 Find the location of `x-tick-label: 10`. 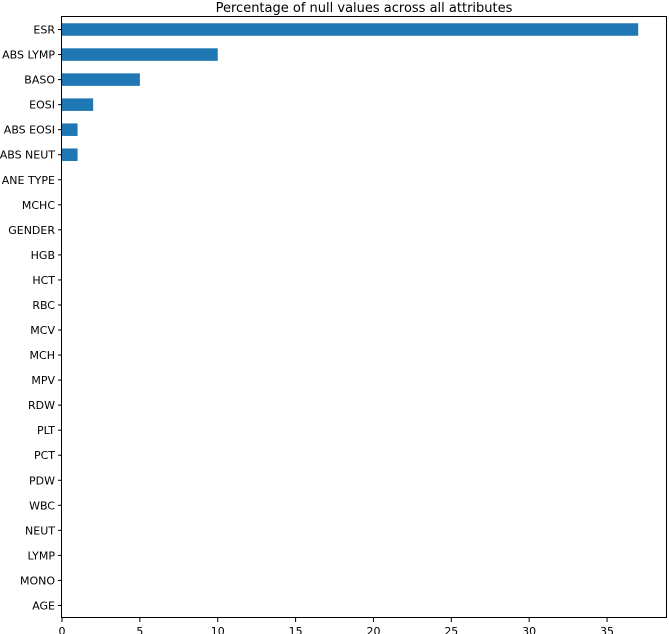

x-tick-label: 10 is located at coordinates (218, 629).